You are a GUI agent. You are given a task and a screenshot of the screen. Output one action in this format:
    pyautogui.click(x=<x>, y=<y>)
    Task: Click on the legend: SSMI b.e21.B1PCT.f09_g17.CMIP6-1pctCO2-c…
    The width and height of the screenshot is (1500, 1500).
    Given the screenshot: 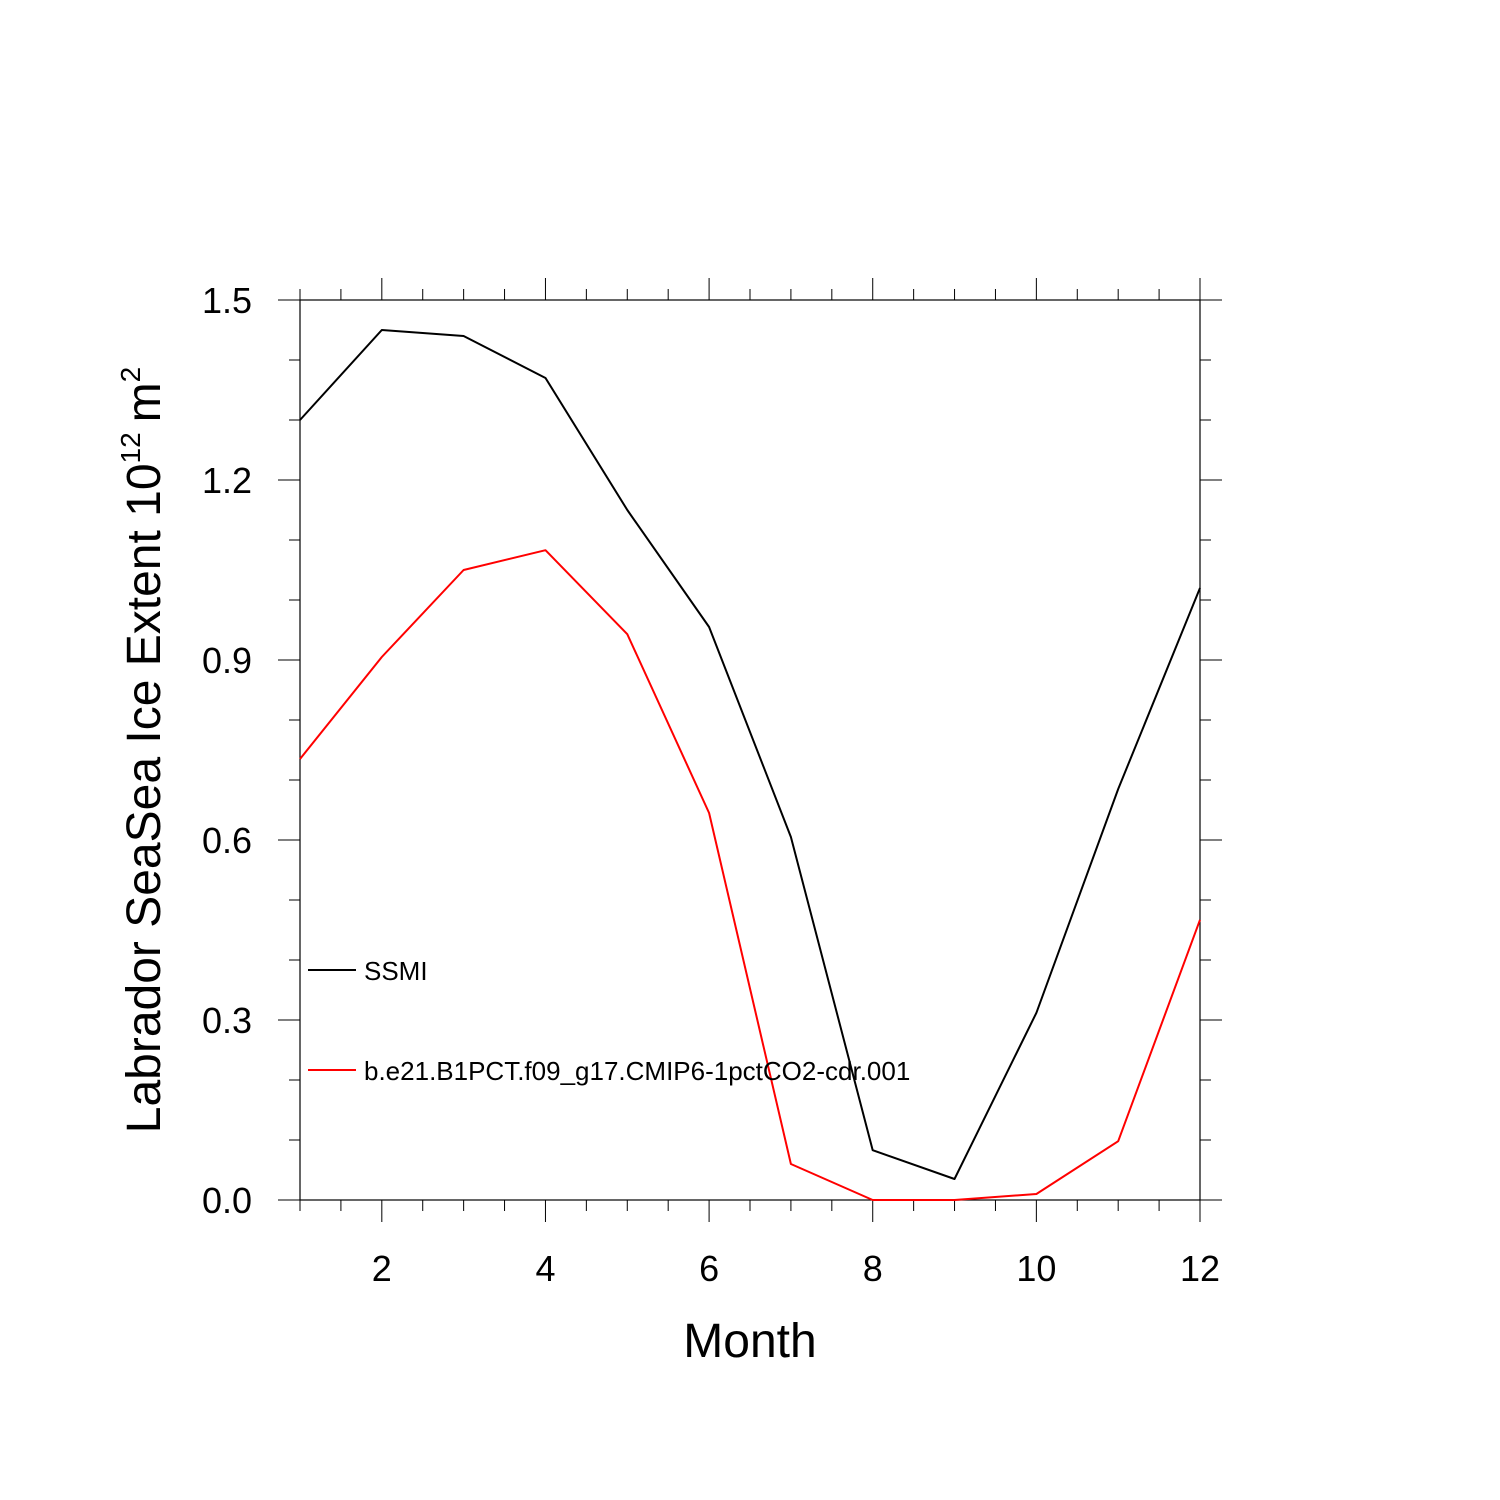 What is the action you would take?
    pyautogui.click(x=609, y=1021)
    